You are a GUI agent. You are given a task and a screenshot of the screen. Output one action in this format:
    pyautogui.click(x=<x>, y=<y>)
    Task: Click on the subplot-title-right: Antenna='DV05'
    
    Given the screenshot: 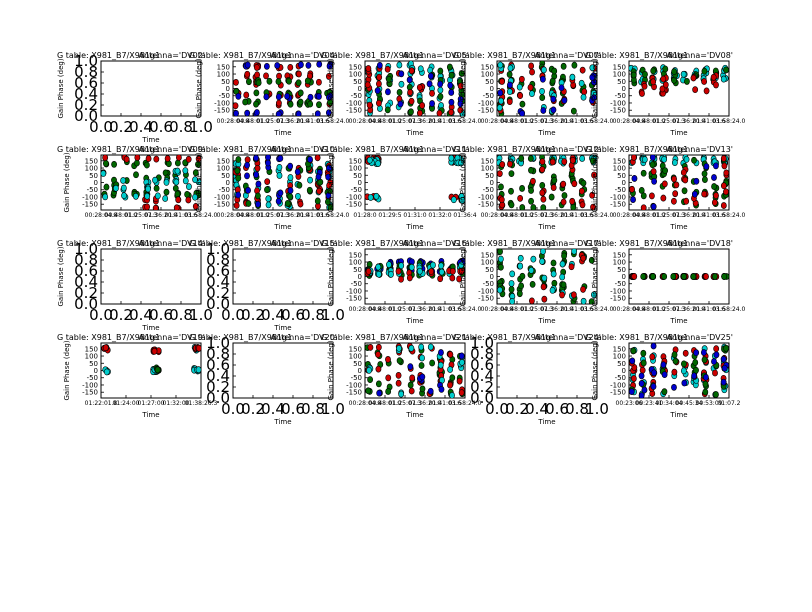 What is the action you would take?
    pyautogui.click(x=436, y=55)
    